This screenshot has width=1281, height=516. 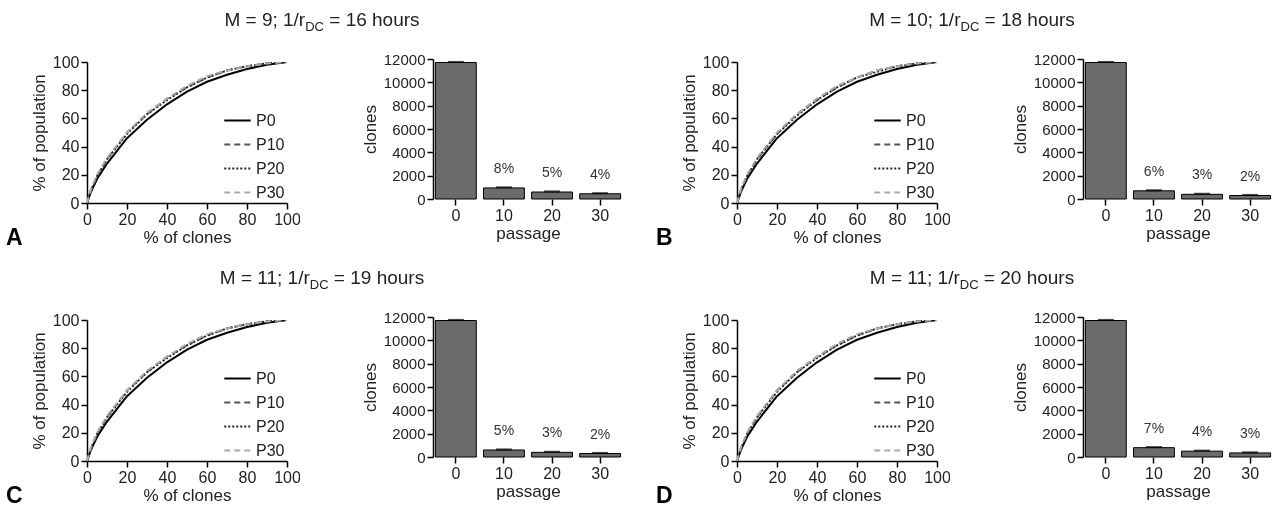 What do you see at coordinates (14, 237) in the screenshot?
I see `text: A` at bounding box center [14, 237].